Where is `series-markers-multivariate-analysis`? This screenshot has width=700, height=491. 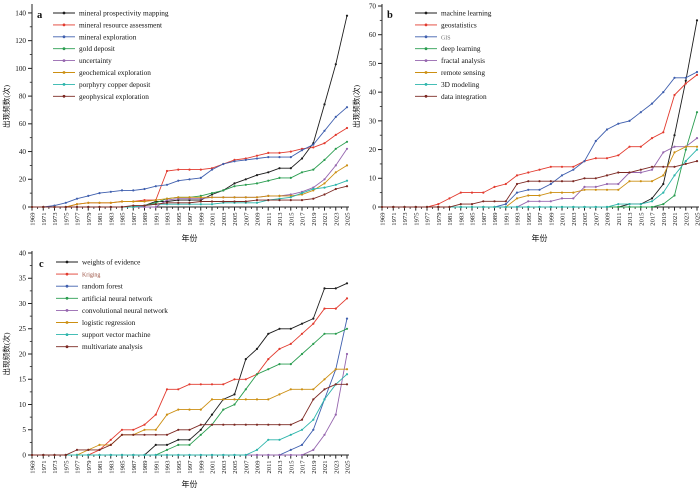 series-markers-multivariate-analysis is located at coordinates (189, 420).